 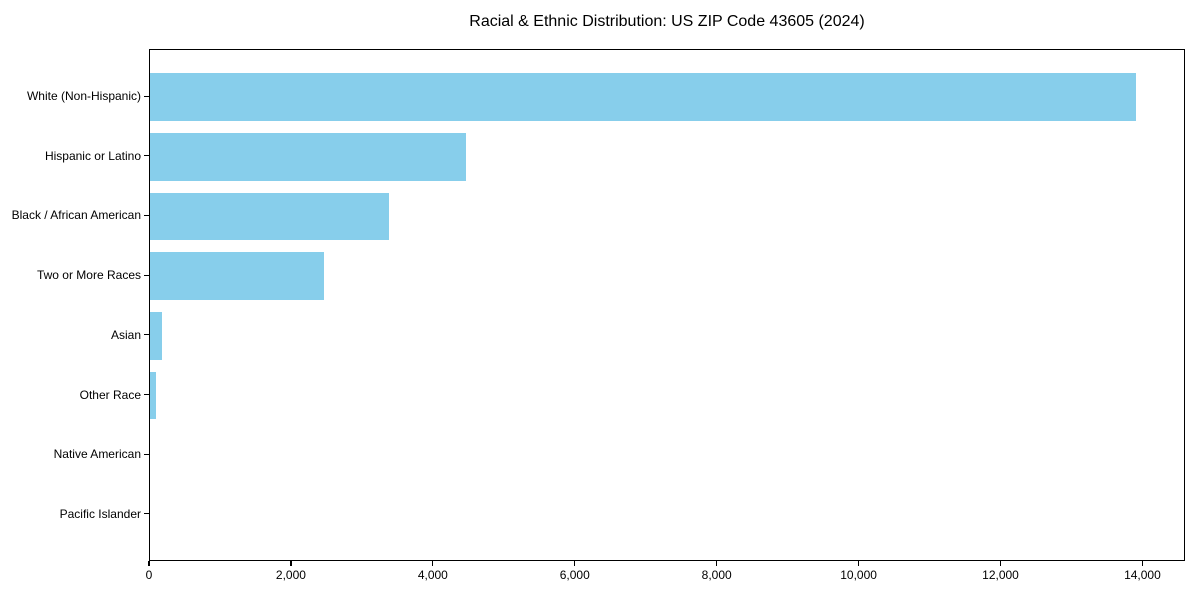 What do you see at coordinates (92, 155) in the screenshot?
I see `y-tick-label: Hispanic or Latino` at bounding box center [92, 155].